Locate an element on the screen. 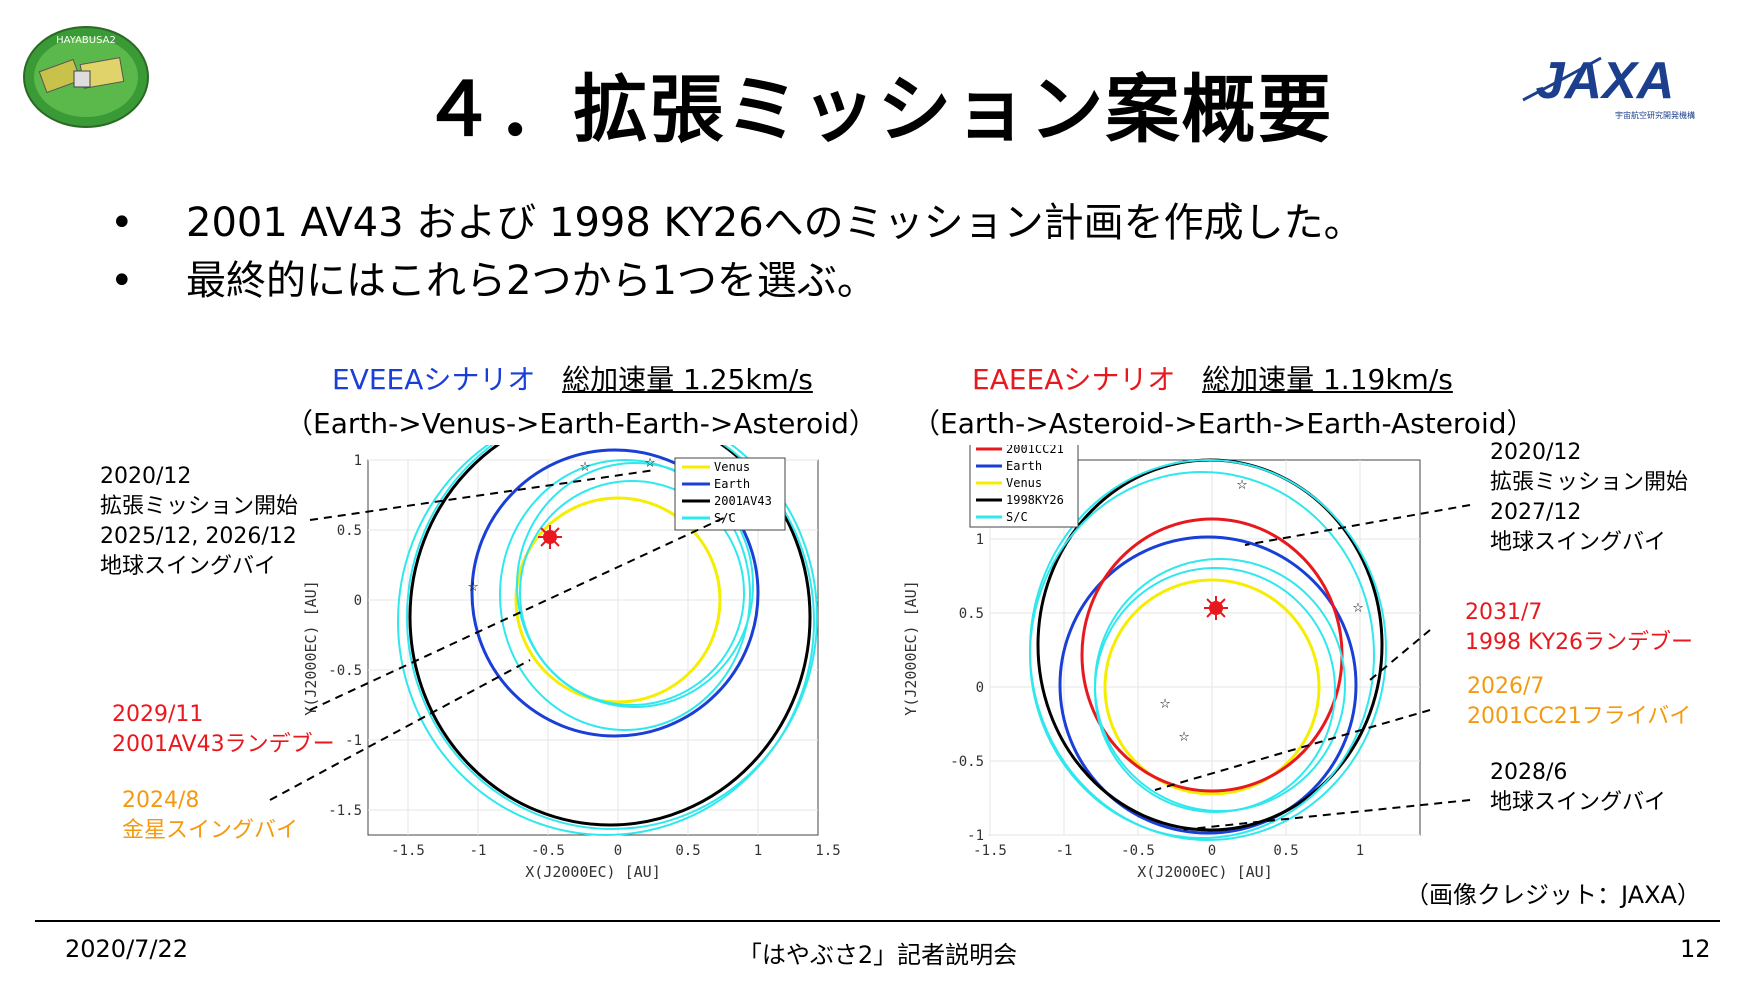 The width and height of the screenshot is (1755, 988). right-xtick: -0.5 is located at coordinates (1138, 851).